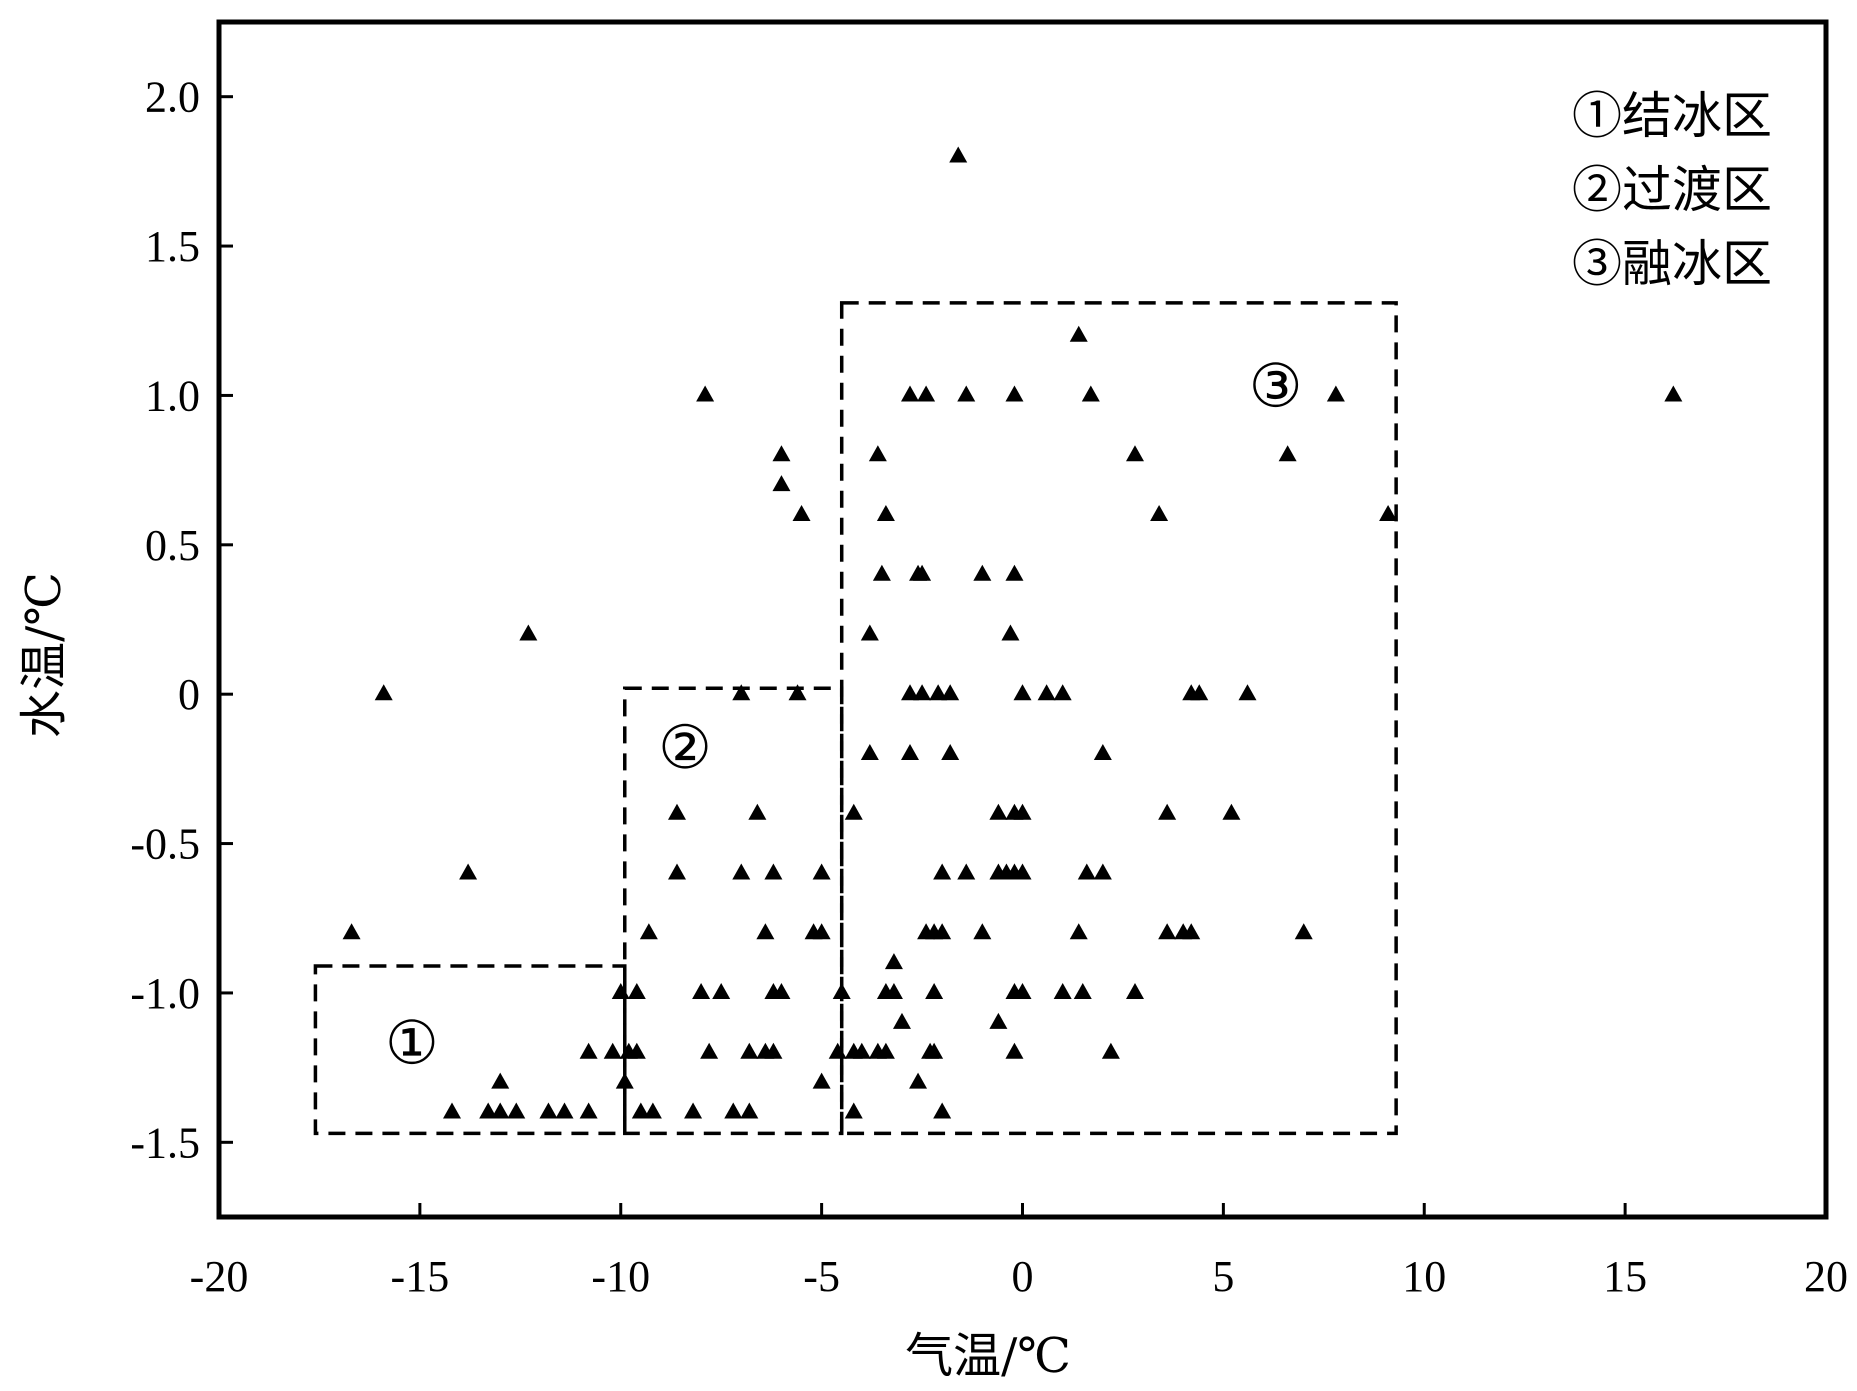  Describe the element at coordinates (1672, 264) in the screenshot. I see `legend-item-melting: ③融冰区` at that location.